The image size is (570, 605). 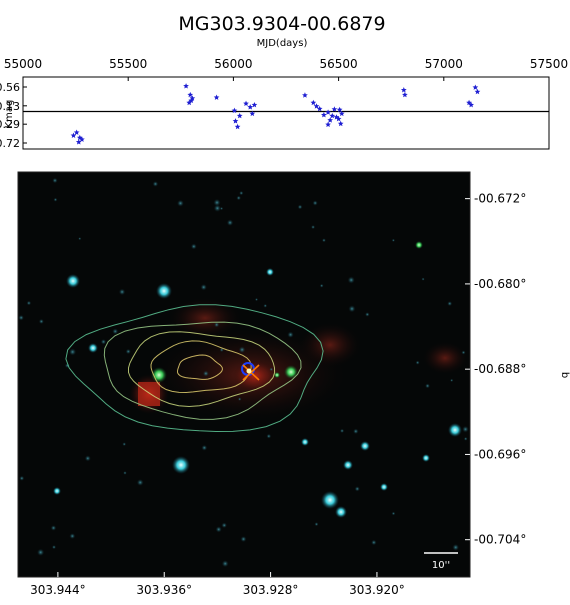 What do you see at coordinates (271, 590) in the screenshot?
I see `image-x-tick-label: 303.928°` at bounding box center [271, 590].